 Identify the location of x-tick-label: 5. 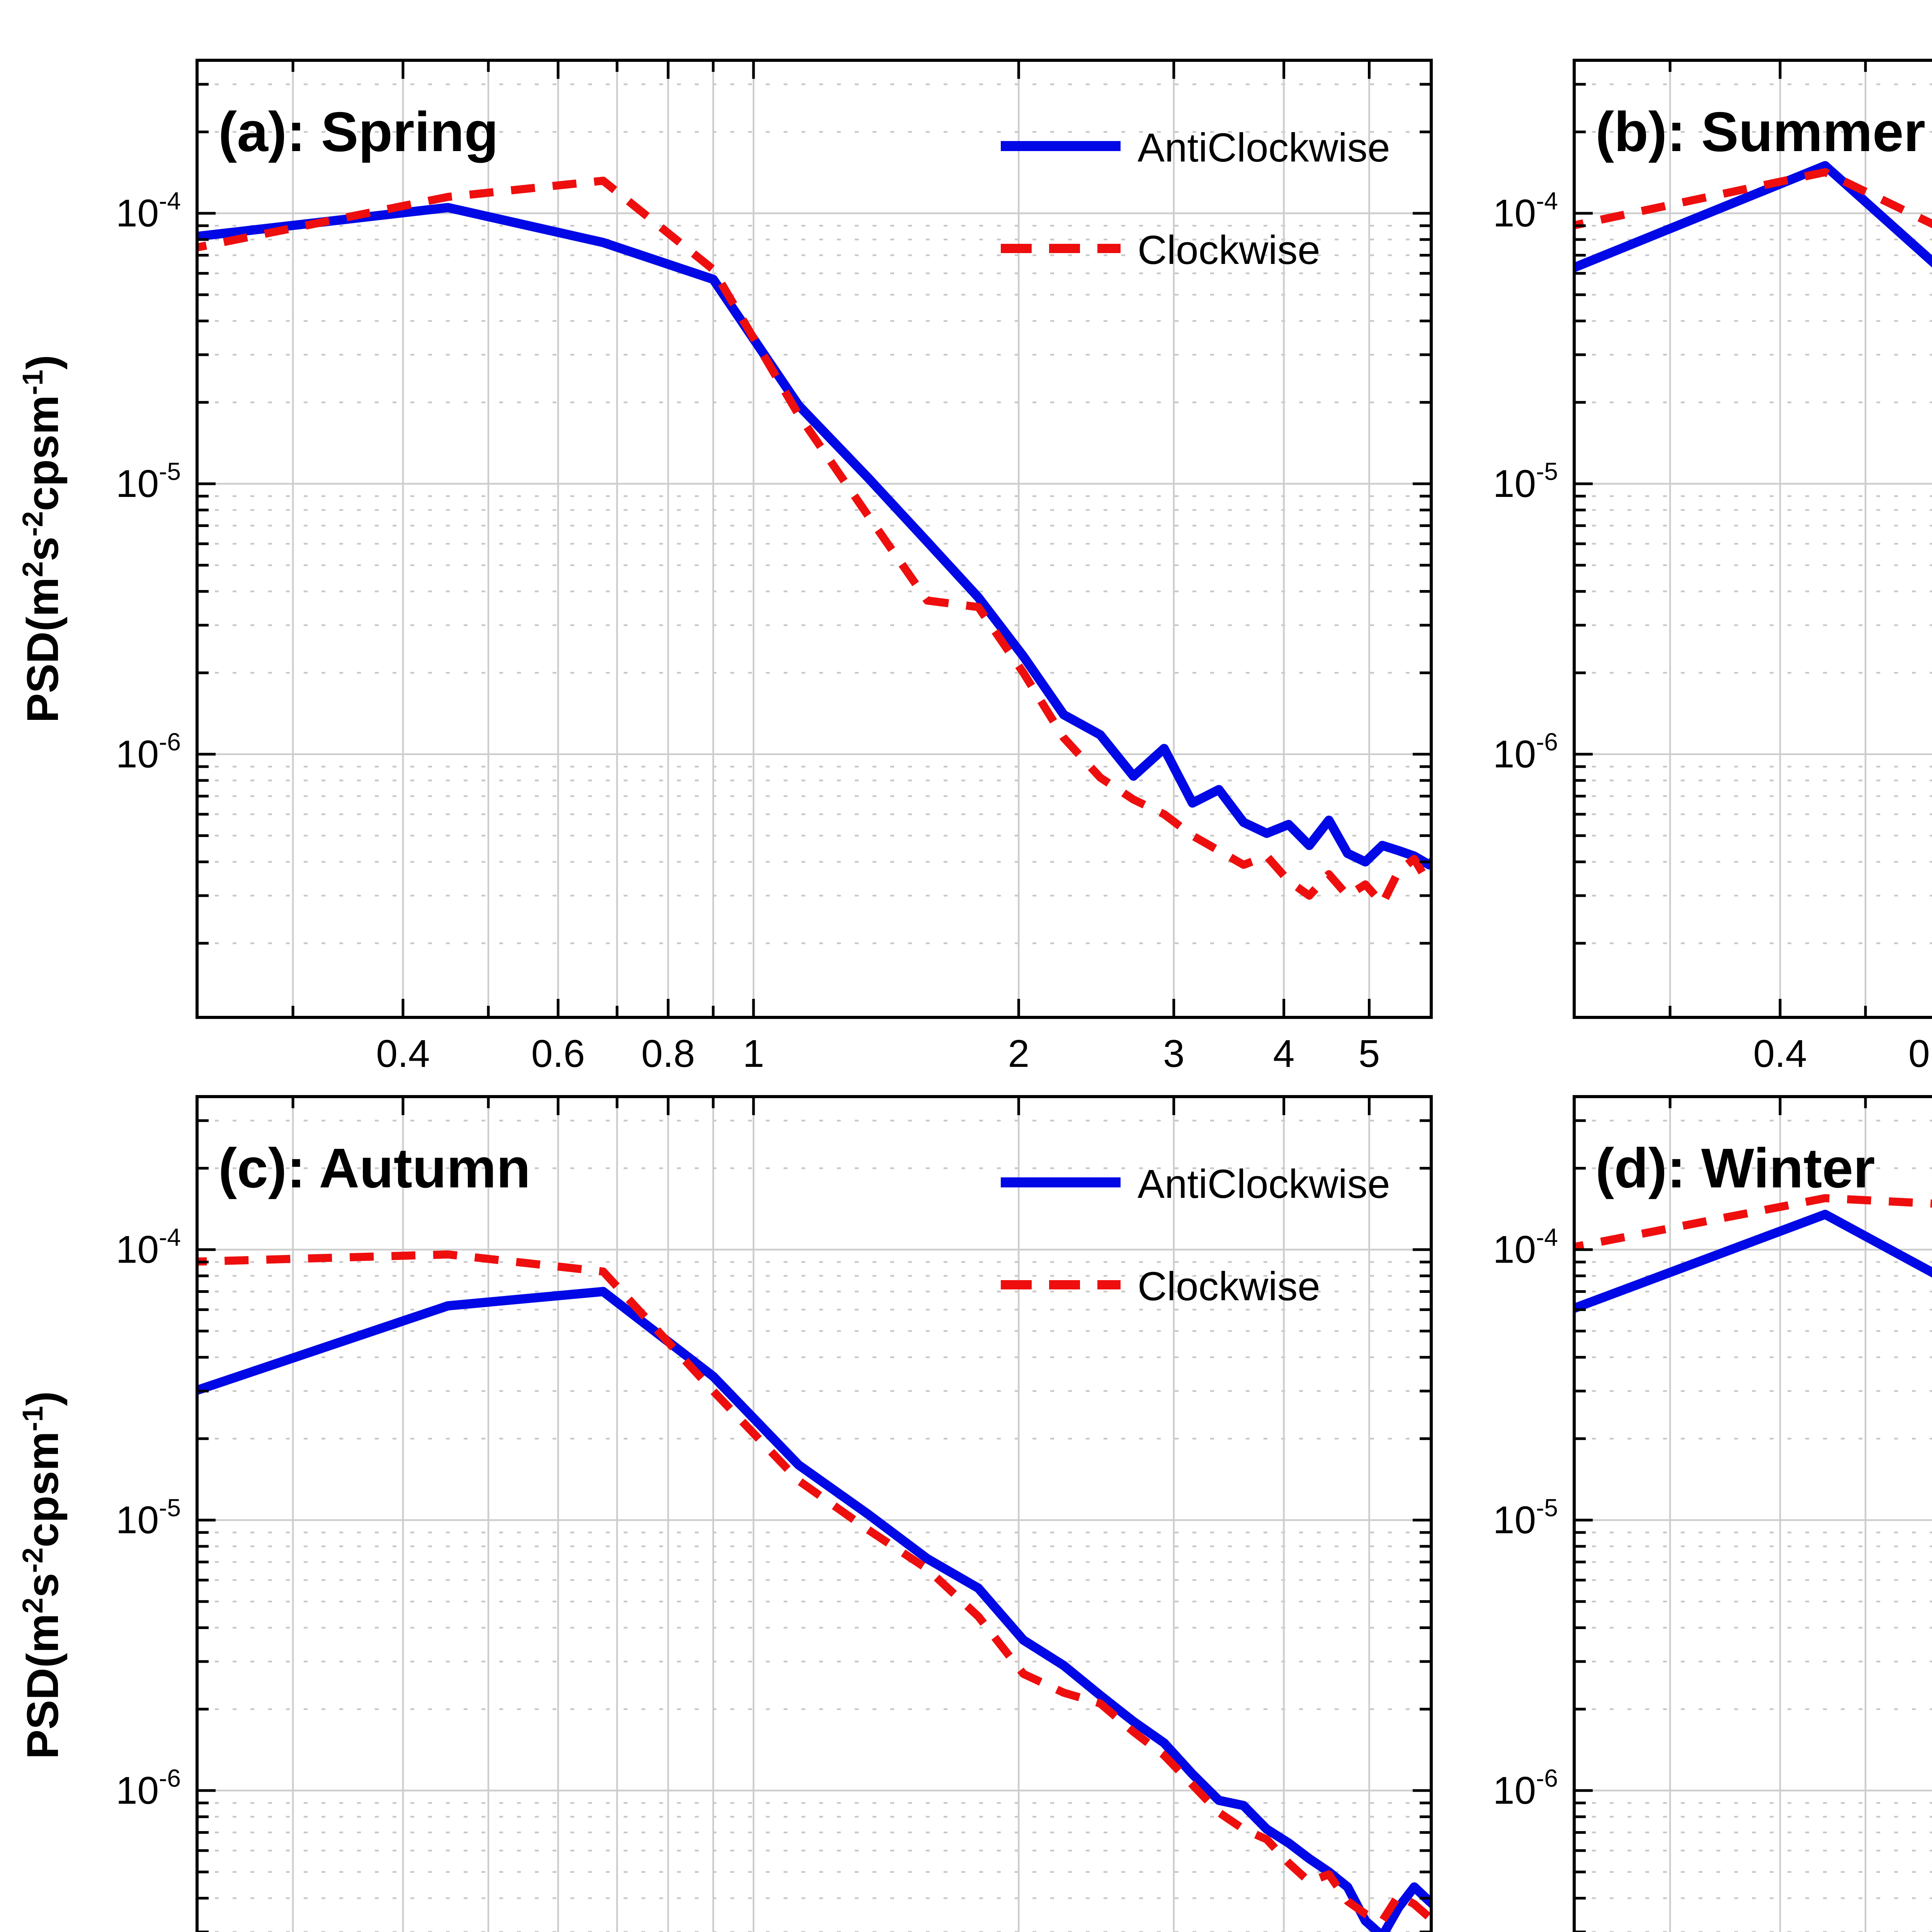
(1369, 1054).